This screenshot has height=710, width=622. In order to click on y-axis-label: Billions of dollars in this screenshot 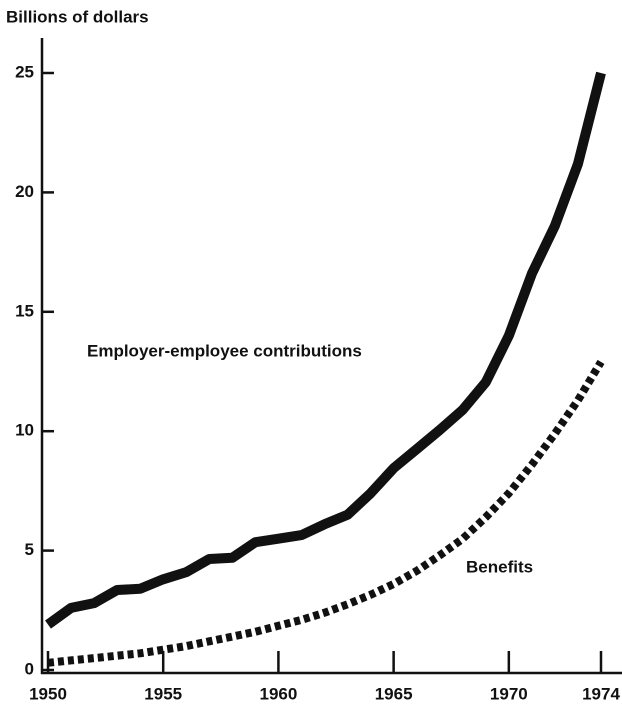, I will do `click(77, 16)`.